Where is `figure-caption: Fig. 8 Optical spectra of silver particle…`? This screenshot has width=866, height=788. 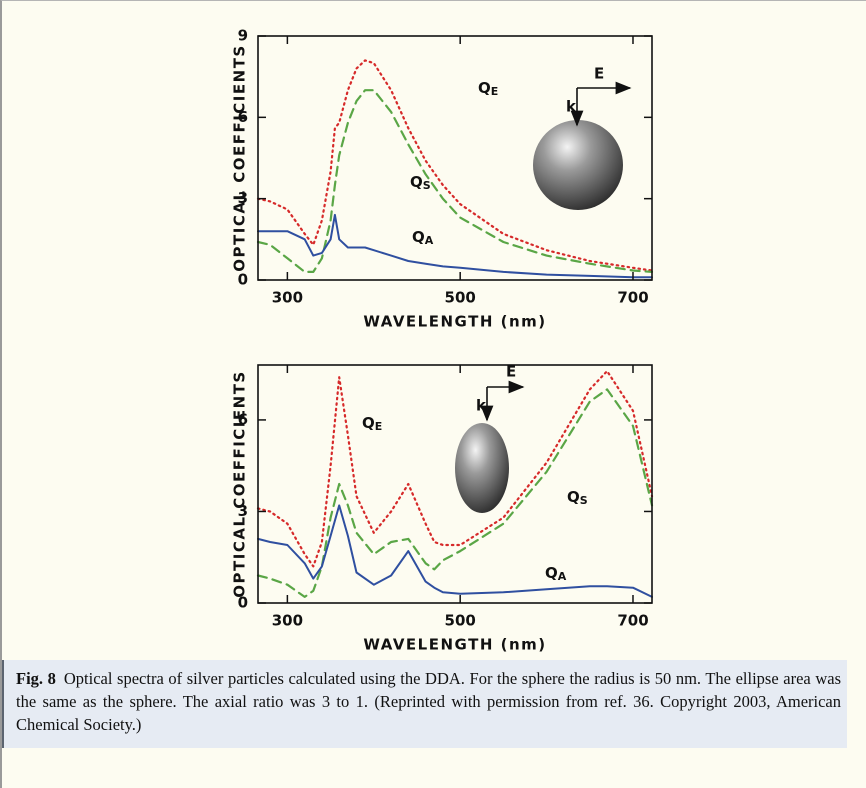 figure-caption: Fig. 8 Optical spectra of silver particle… is located at coordinates (424, 704).